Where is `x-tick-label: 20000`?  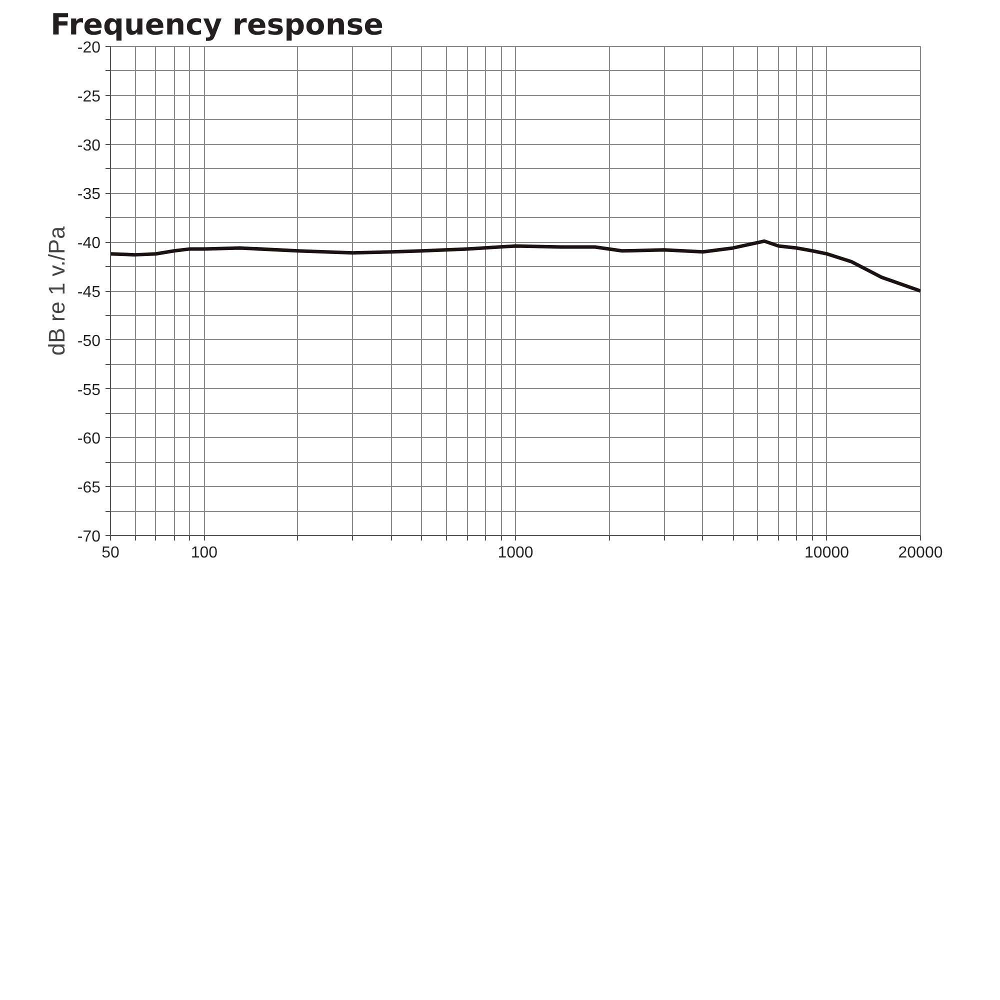 x-tick-label: 20000 is located at coordinates (920, 553).